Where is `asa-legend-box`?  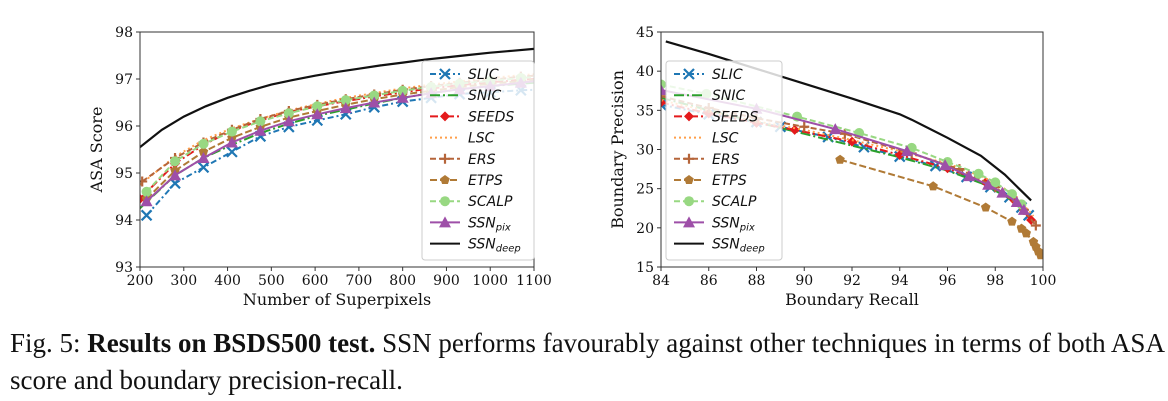 asa-legend-box is located at coordinates (478, 160).